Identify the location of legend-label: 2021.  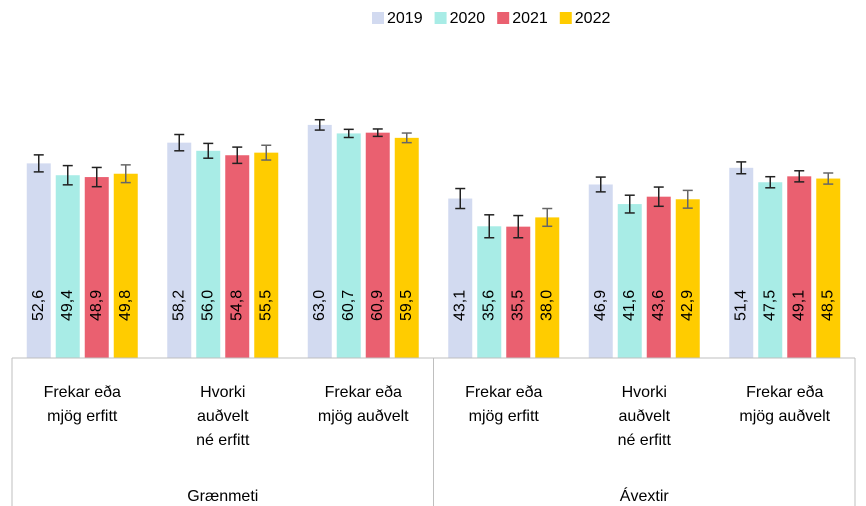
(530, 18).